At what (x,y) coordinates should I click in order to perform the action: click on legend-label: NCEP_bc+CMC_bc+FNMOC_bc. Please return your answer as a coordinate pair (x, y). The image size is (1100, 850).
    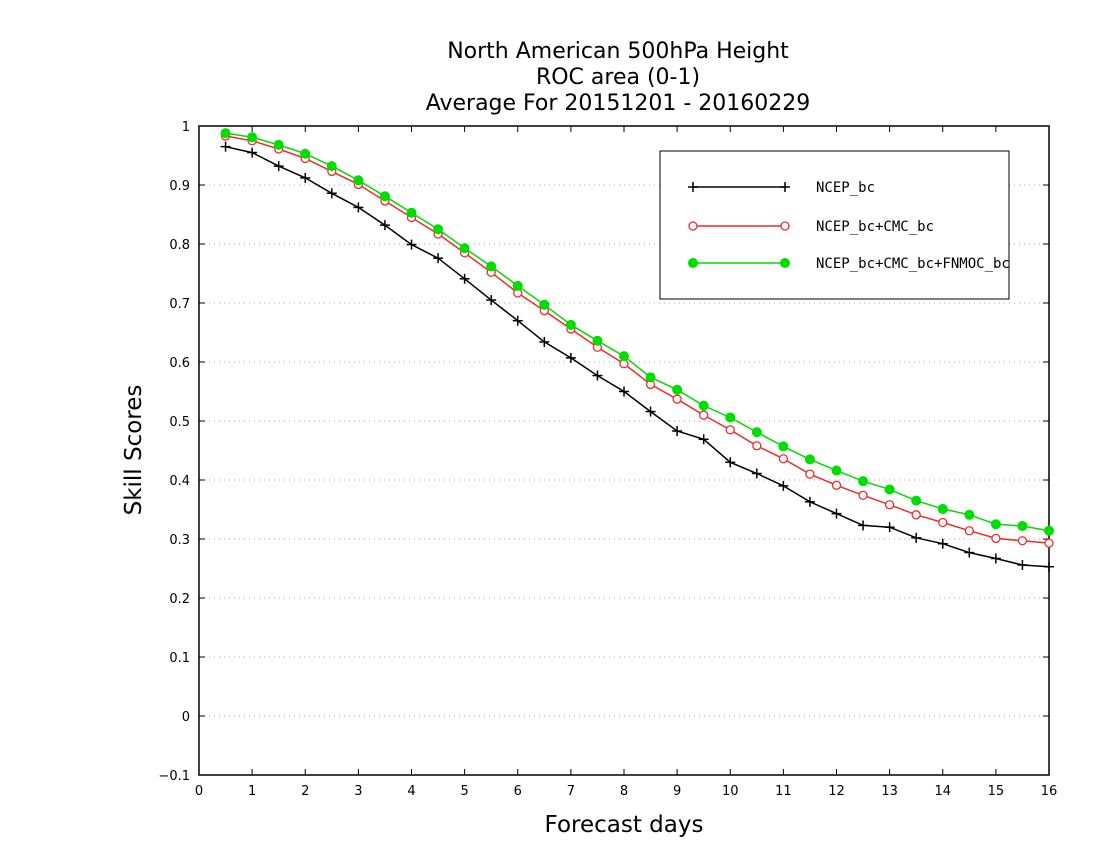
    Looking at the image, I should click on (913, 264).